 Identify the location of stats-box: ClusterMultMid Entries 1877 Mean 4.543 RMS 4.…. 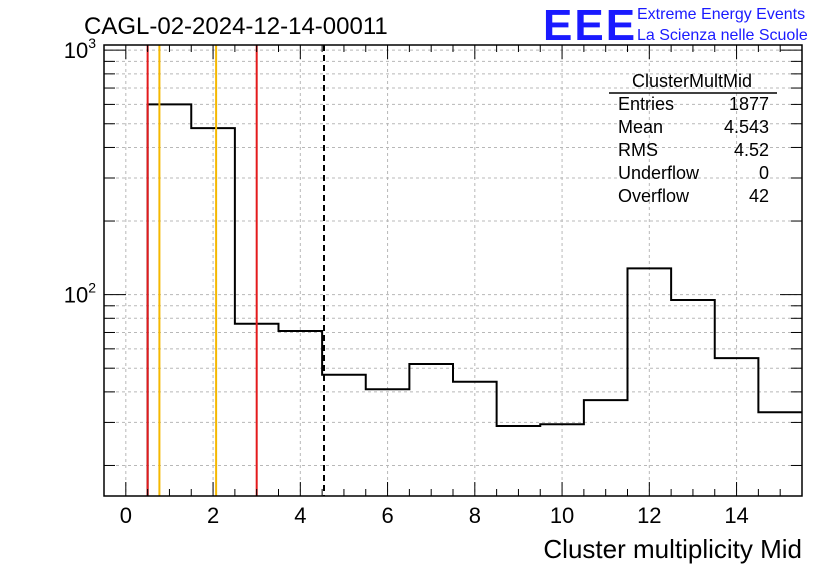
(693, 138).